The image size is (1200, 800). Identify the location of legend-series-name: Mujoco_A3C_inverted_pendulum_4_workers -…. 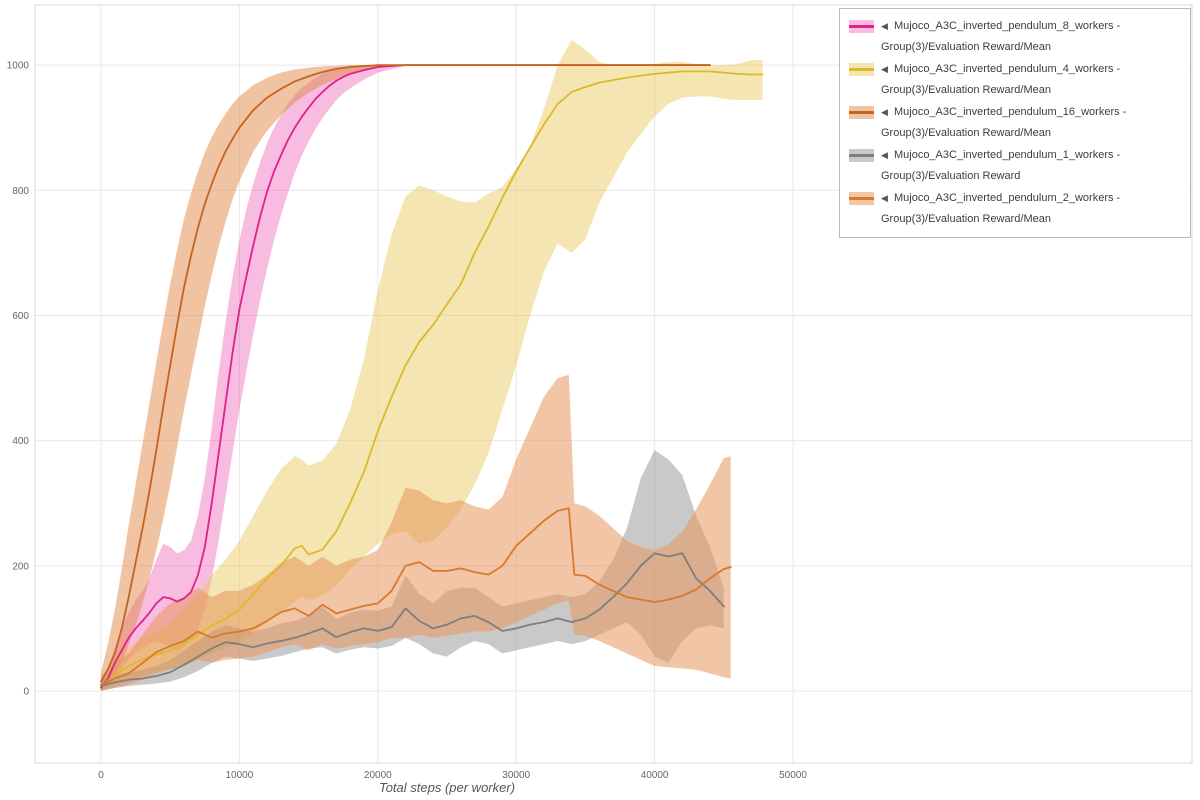
(1001, 79).